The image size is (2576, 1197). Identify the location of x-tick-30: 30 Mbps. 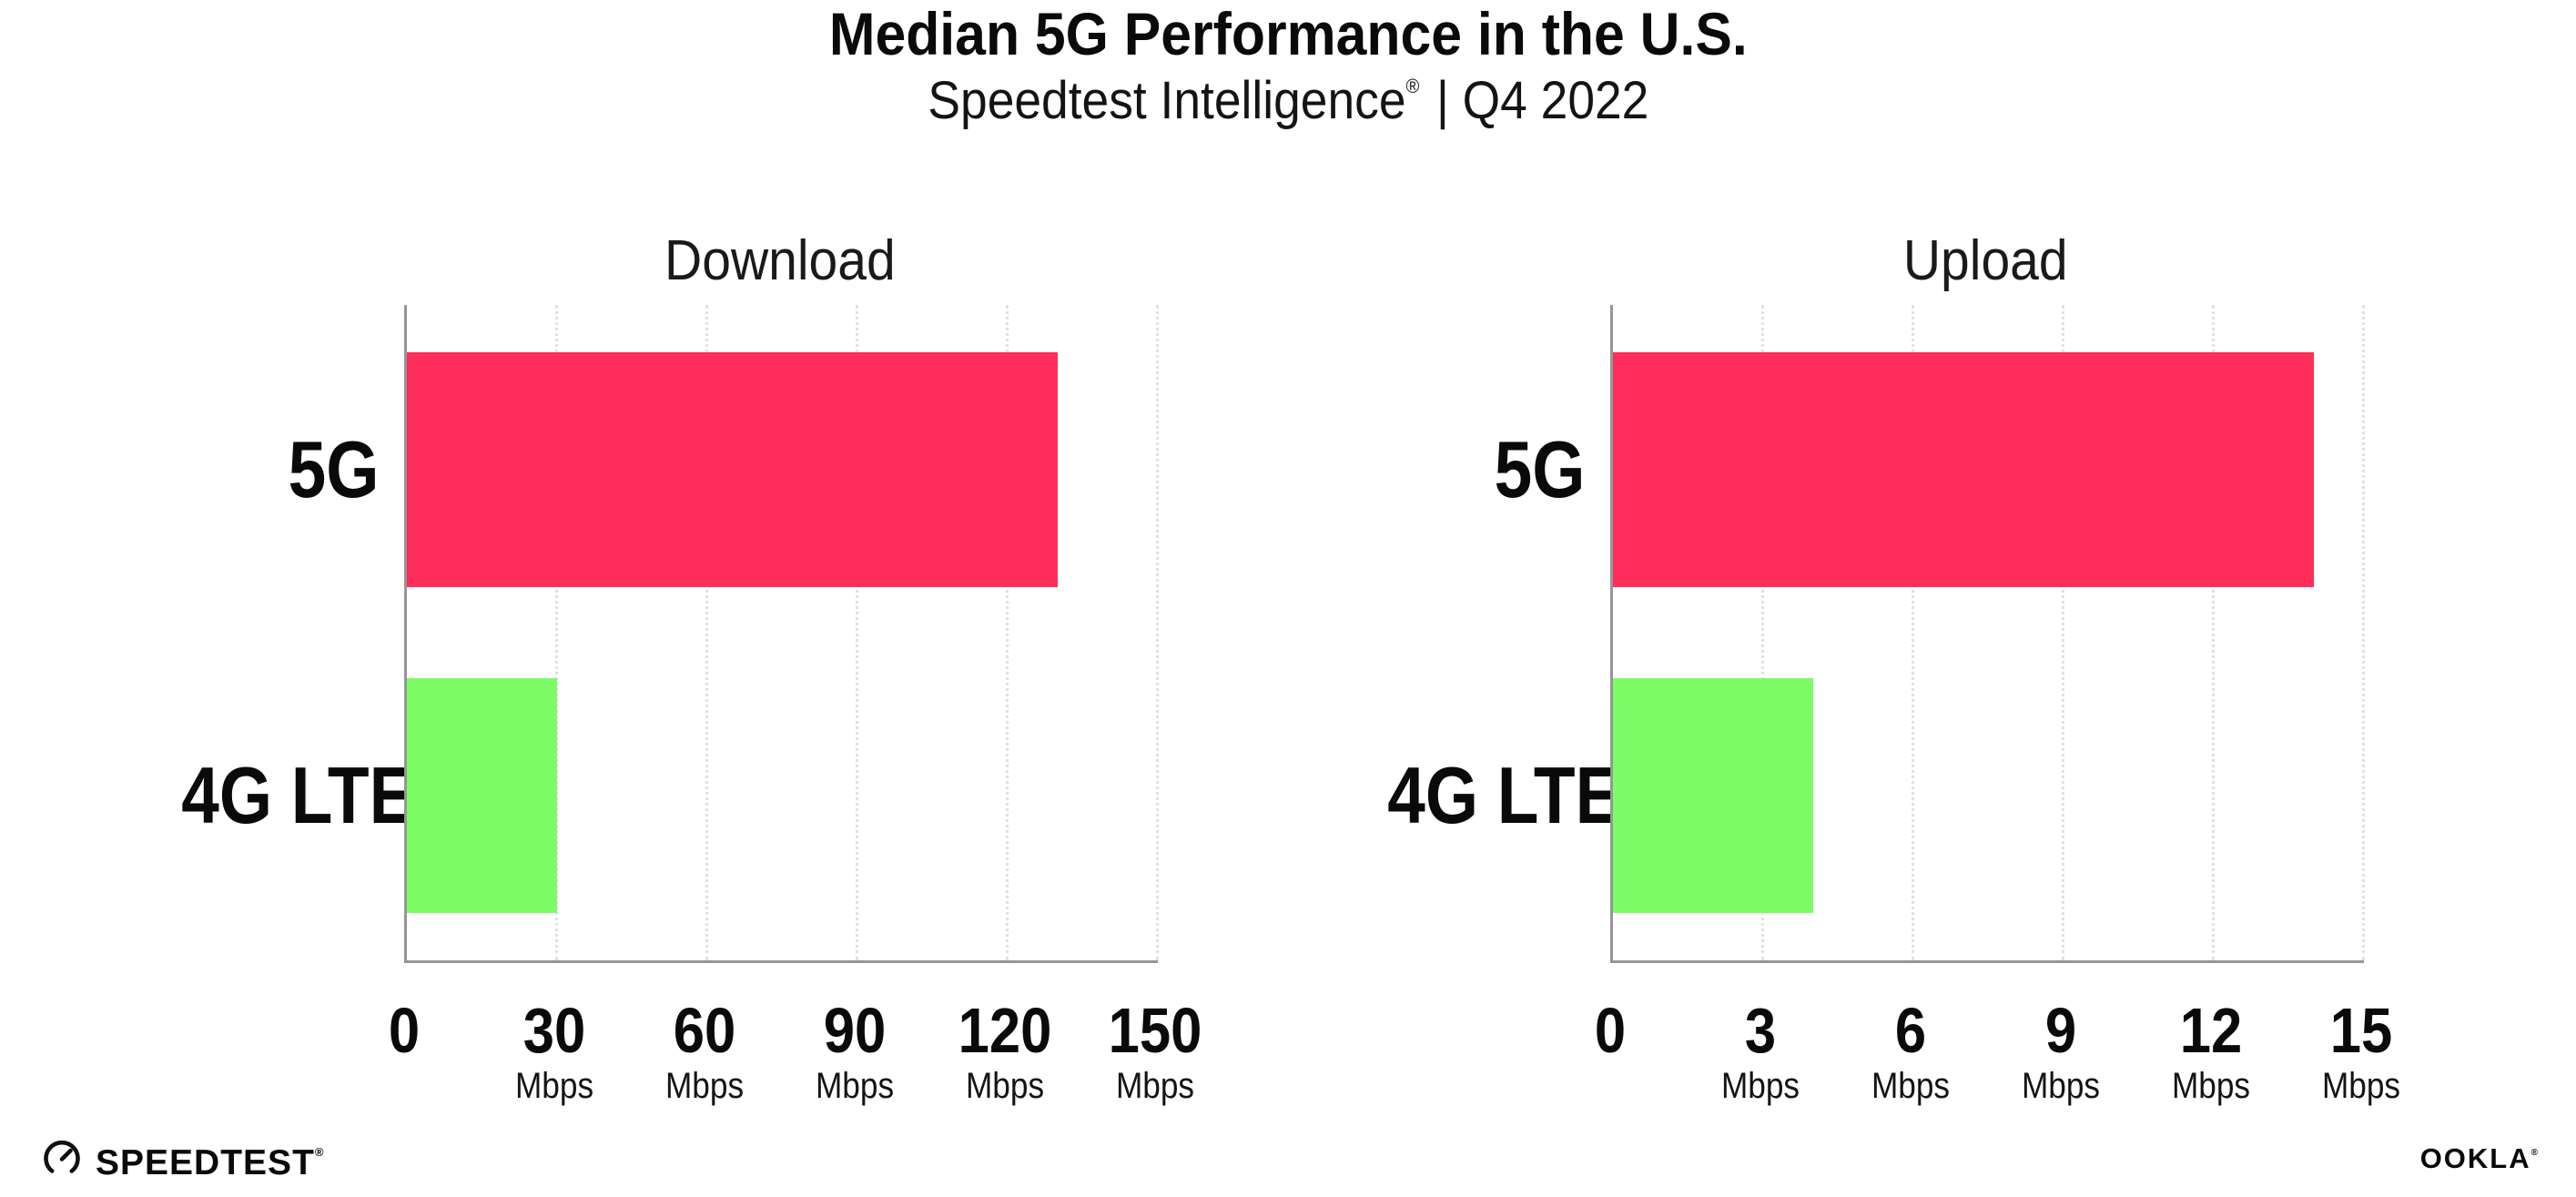
(554, 1052).